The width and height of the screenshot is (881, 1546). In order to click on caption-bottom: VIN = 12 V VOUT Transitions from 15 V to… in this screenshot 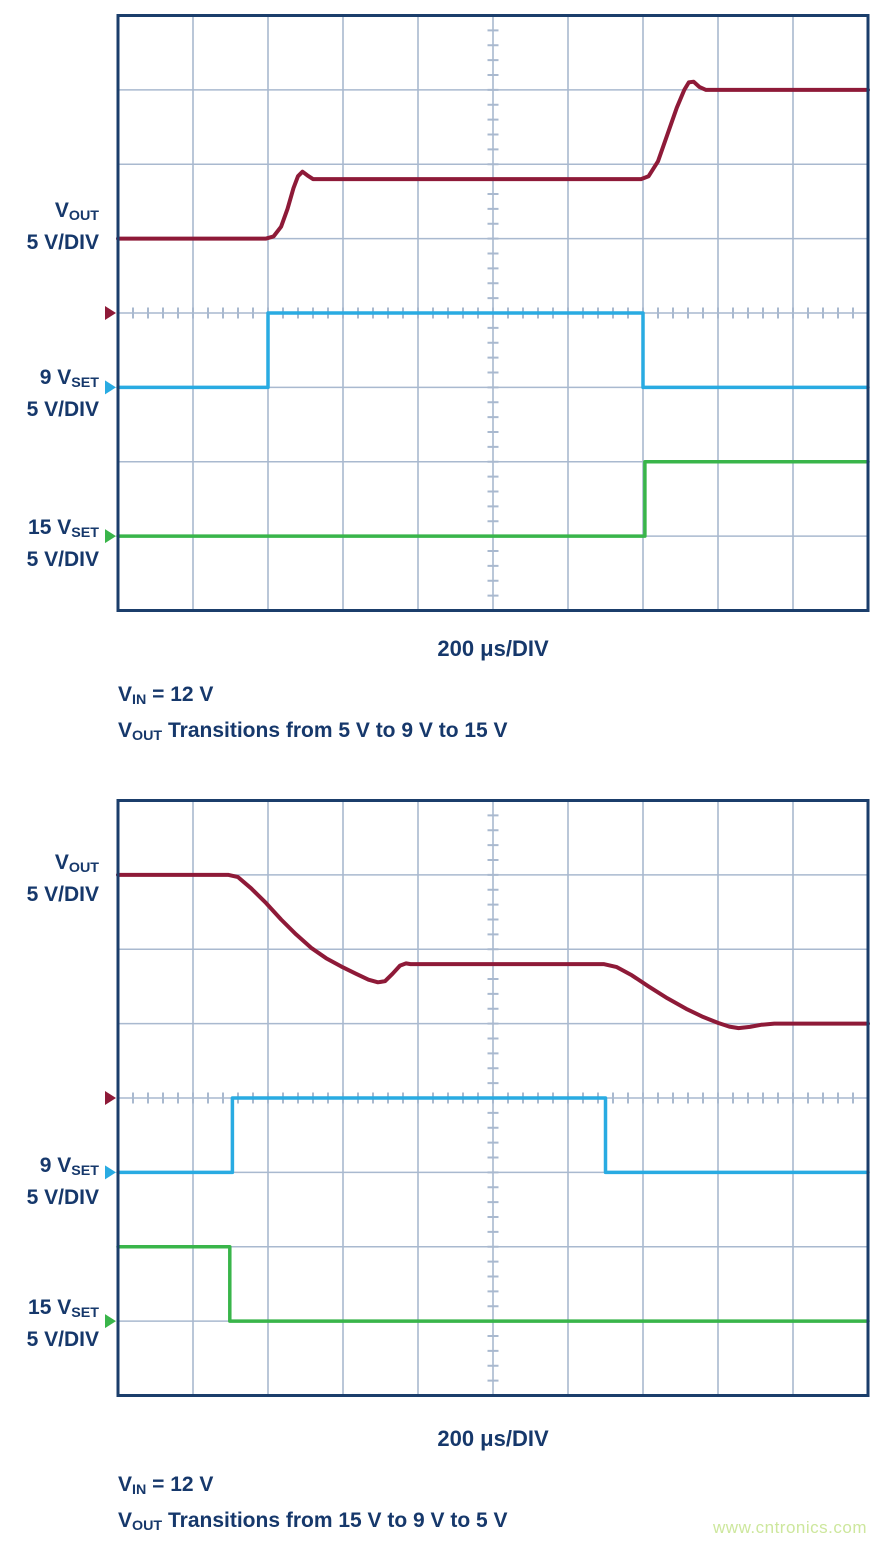, I will do `click(313, 1504)`.